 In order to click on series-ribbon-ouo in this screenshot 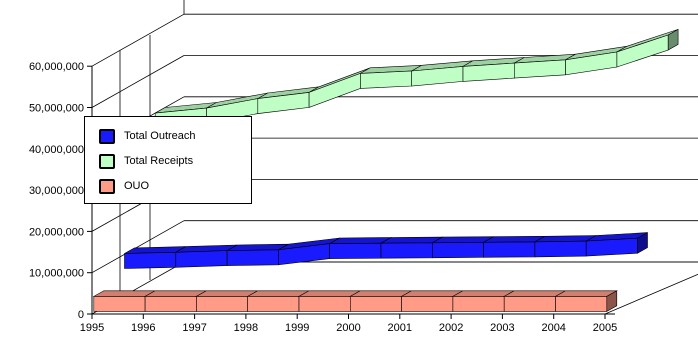, I will do `click(355, 301)`.